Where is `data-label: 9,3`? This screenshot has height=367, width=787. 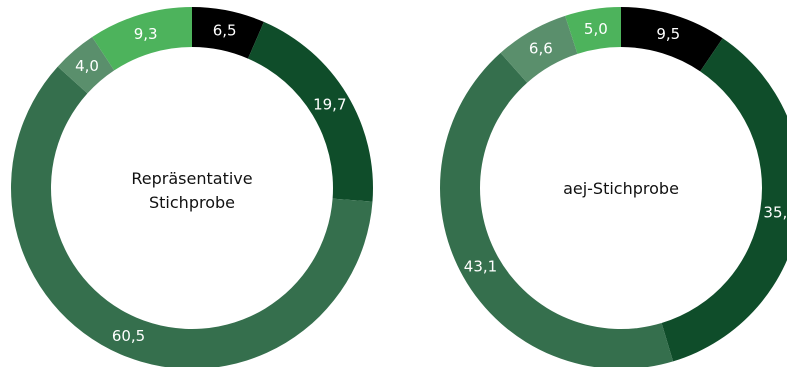 data-label: 9,3 is located at coordinates (146, 34).